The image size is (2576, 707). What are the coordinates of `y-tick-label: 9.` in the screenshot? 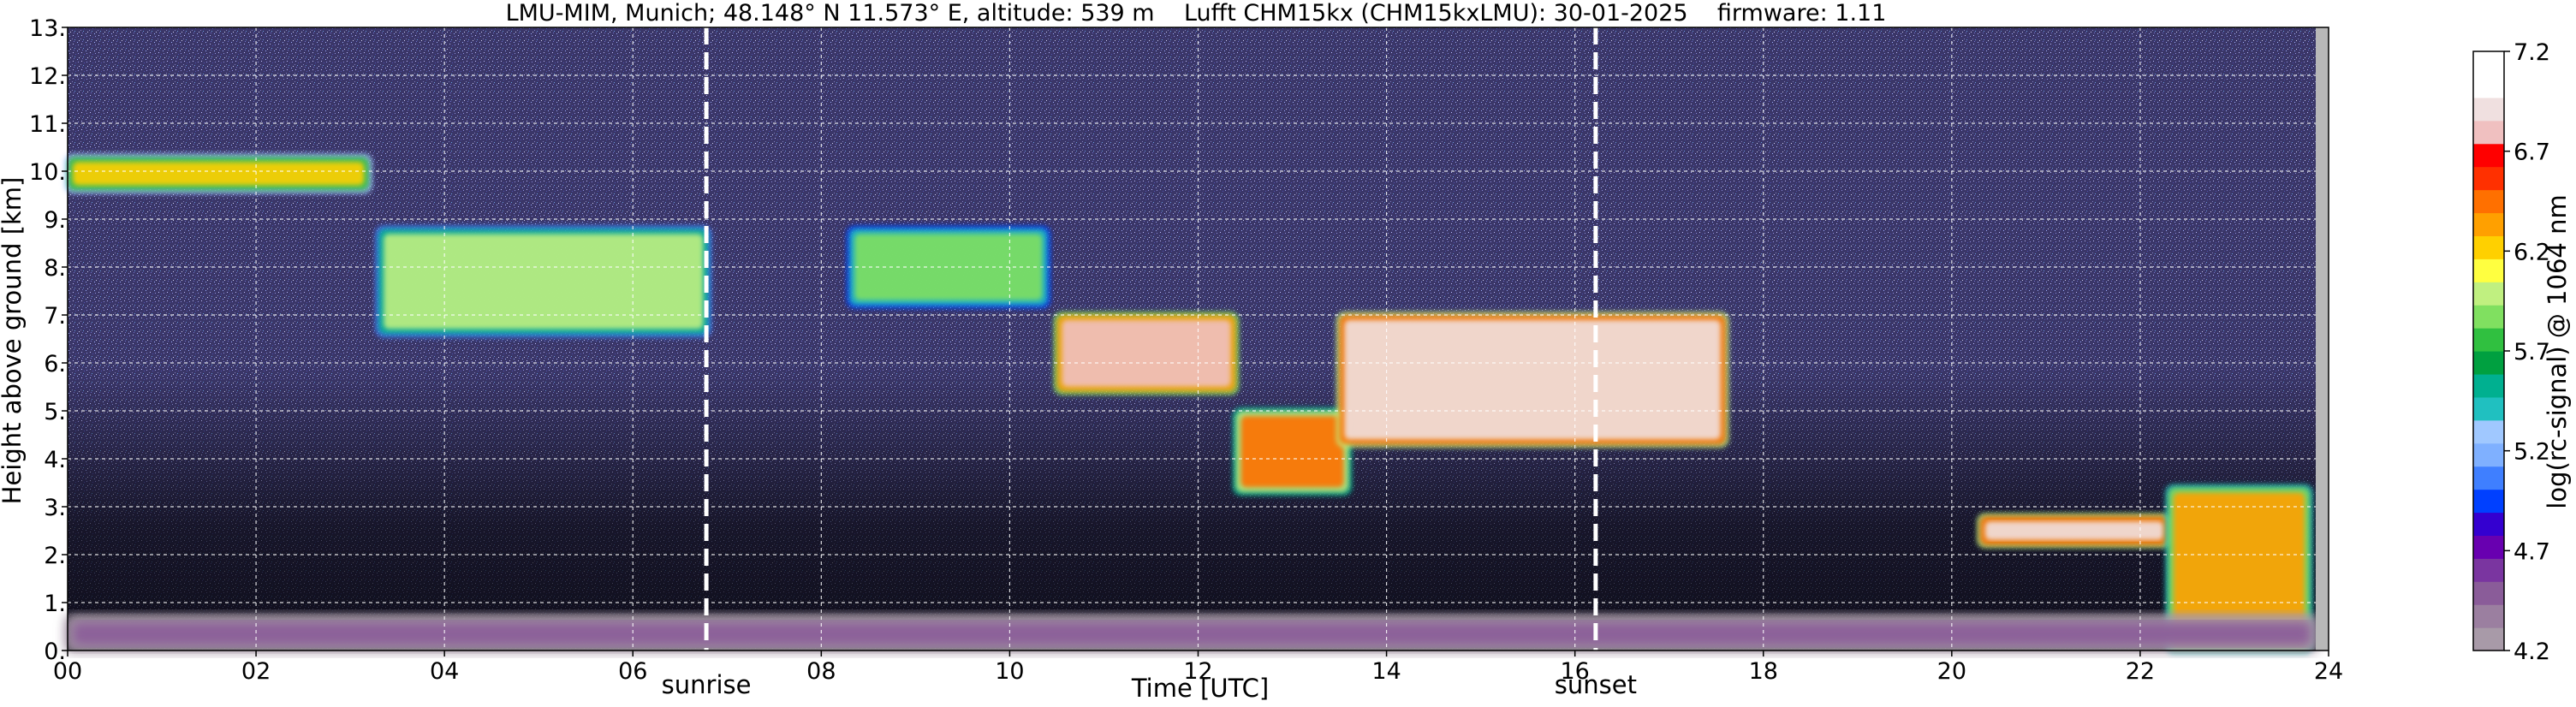 It's located at (55, 220).